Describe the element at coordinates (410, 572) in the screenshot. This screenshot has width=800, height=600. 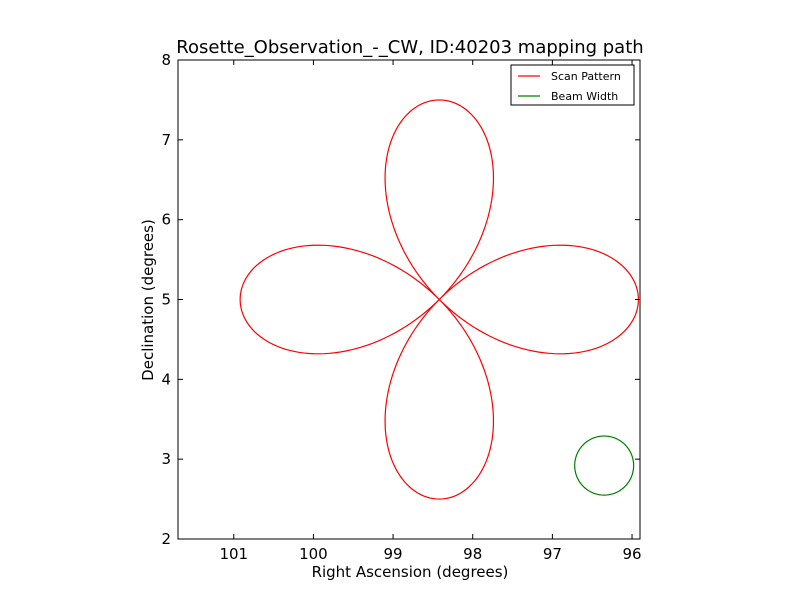
I see `x-axis-label: Right Ascension (degrees)` at that location.